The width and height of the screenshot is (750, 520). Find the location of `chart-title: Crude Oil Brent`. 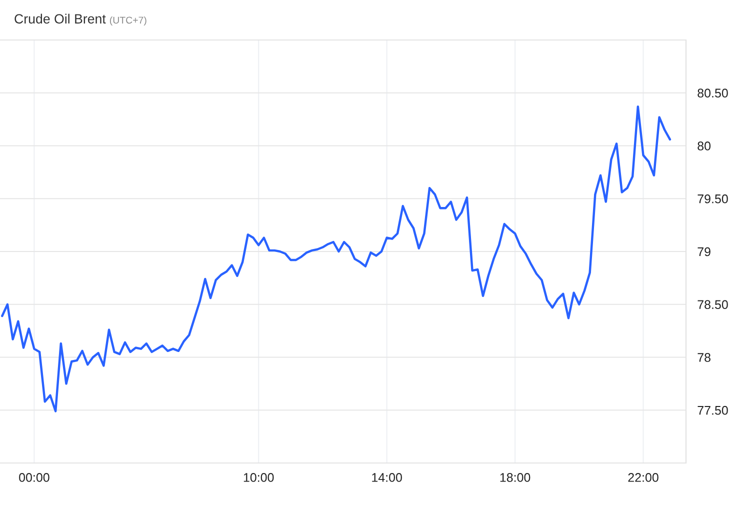

chart-title: Crude Oil Brent is located at coordinates (60, 19).